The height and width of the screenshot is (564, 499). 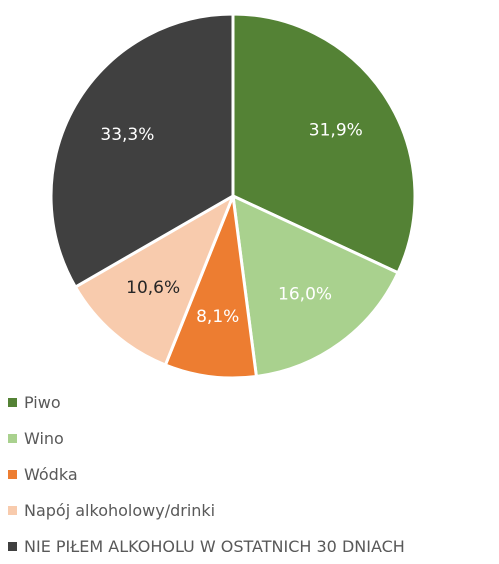 What do you see at coordinates (51, 474) in the screenshot?
I see `legend-label: Wódka` at bounding box center [51, 474].